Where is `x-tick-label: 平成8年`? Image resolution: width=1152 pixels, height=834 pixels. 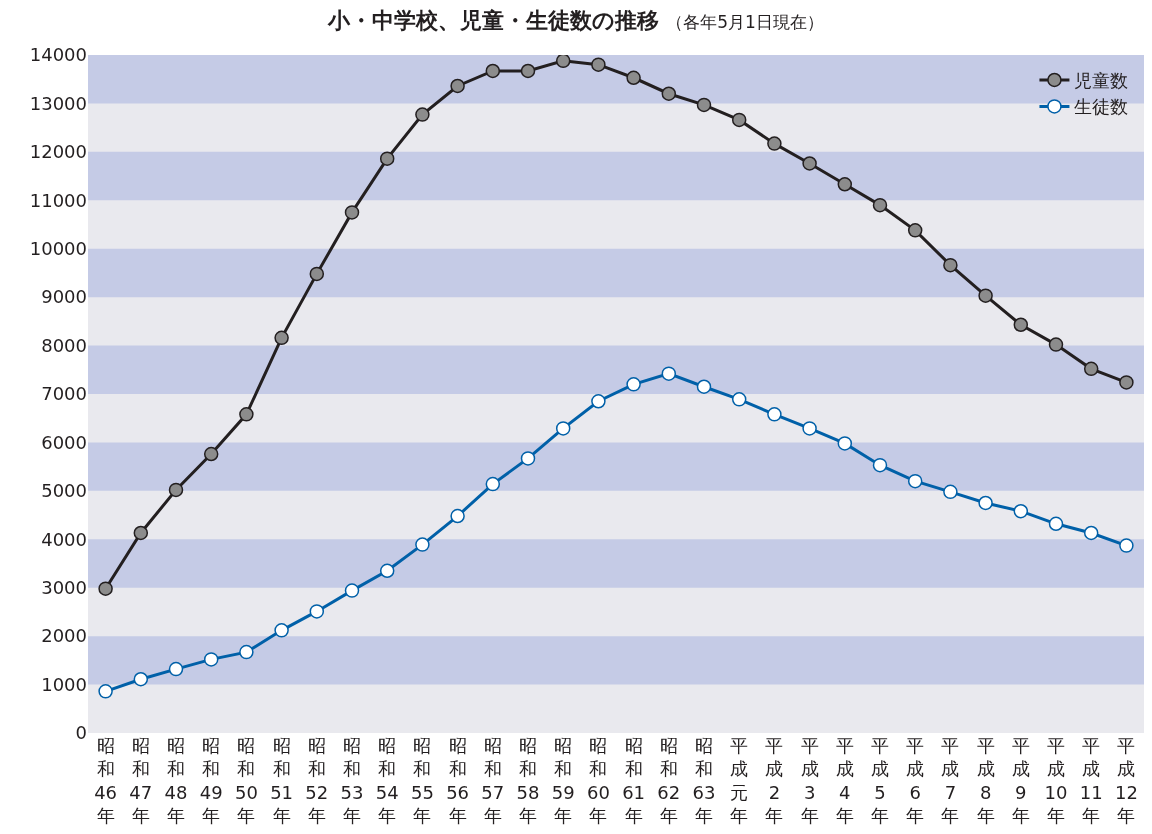 x-tick-label: 平成8年 is located at coordinates (985, 781).